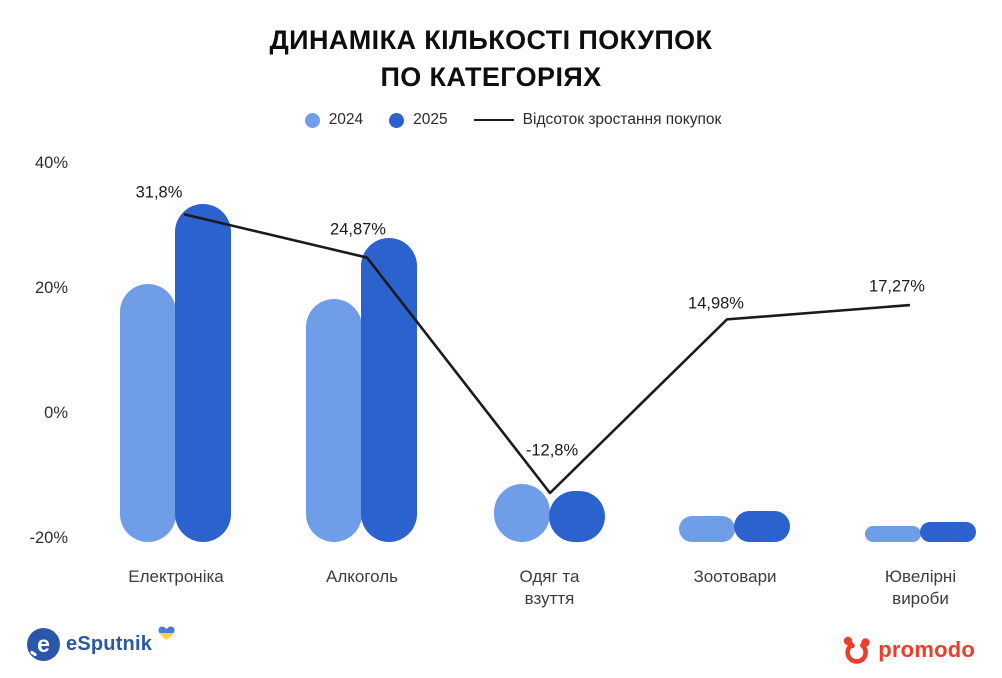 The width and height of the screenshot is (1002, 678). Describe the element at coordinates (857, 650) in the screenshot. I see `promodo-icon` at that location.